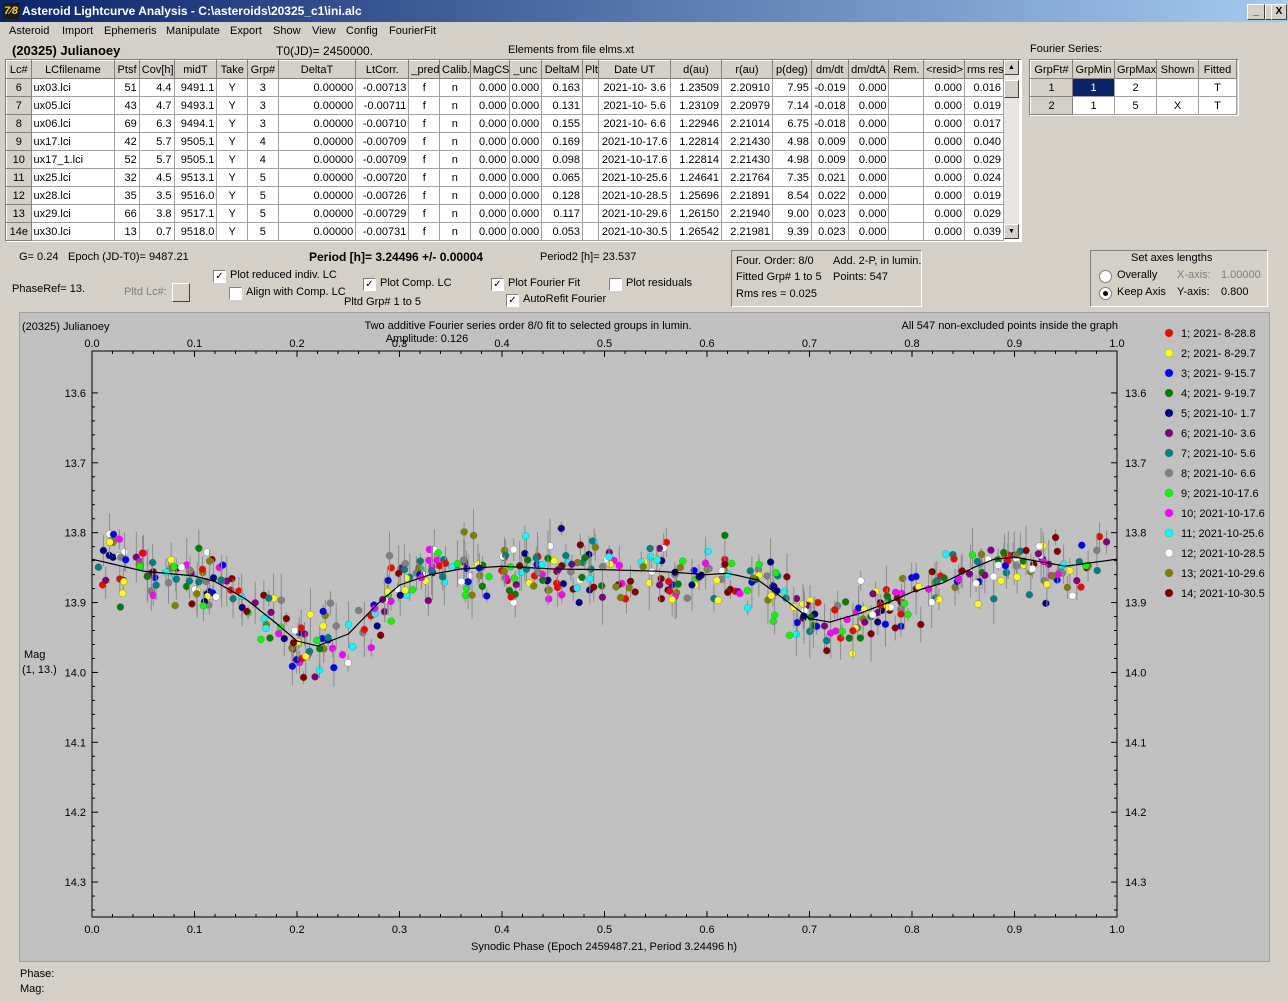 The image size is (1288, 1002). What do you see at coordinates (263, 213) in the screenshot?
I see `table-cell: 5` at bounding box center [263, 213].